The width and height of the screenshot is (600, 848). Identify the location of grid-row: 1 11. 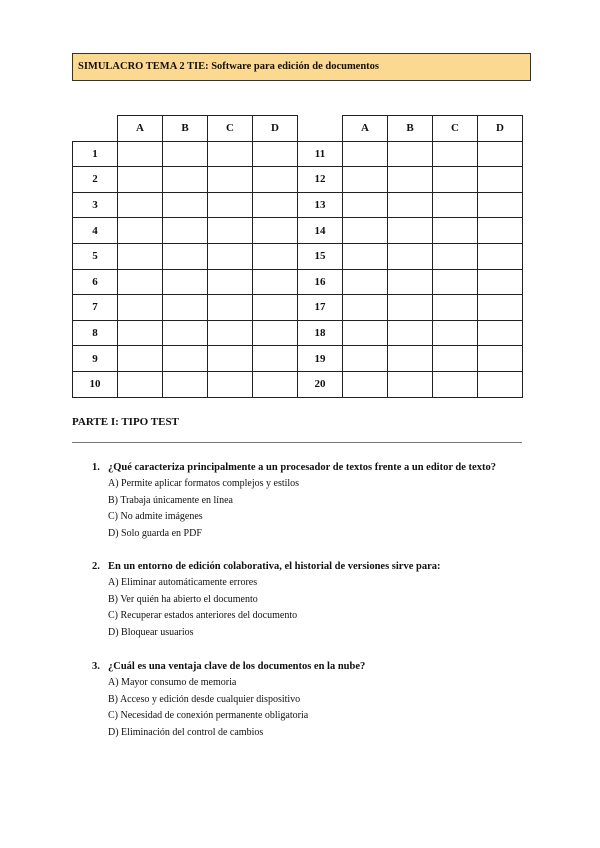
(297, 154).